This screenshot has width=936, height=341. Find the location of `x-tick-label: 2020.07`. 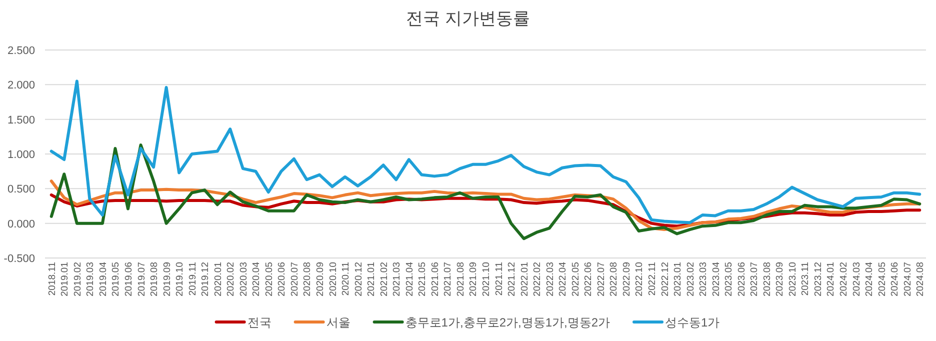

x-tick-label: 2020.07 is located at coordinates (294, 279).